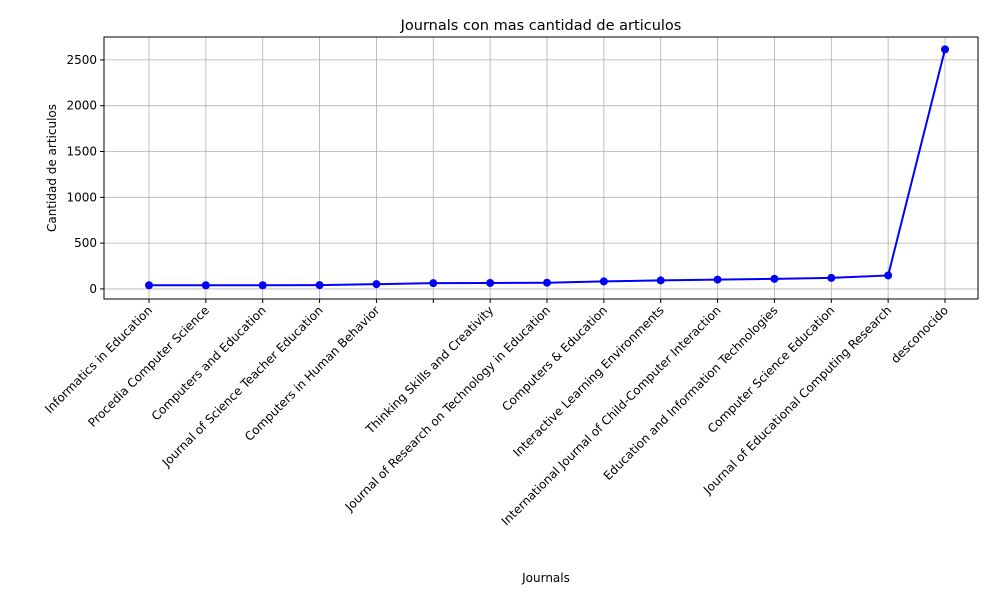 This screenshot has height=604, width=1000. I want to click on y-axis-label: Cantidad de articulos, so click(52, 168).